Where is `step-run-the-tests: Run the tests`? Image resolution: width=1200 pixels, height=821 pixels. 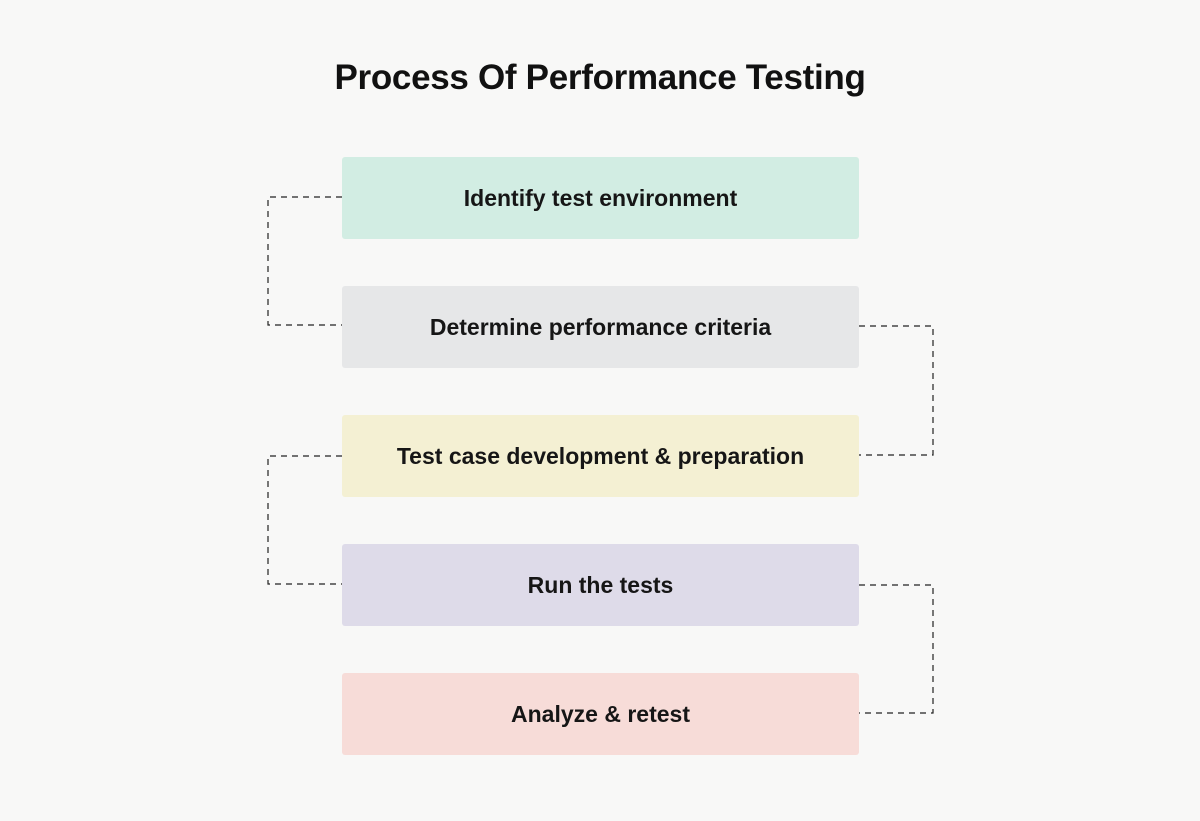 step-run-the-tests: Run the tests is located at coordinates (600, 585).